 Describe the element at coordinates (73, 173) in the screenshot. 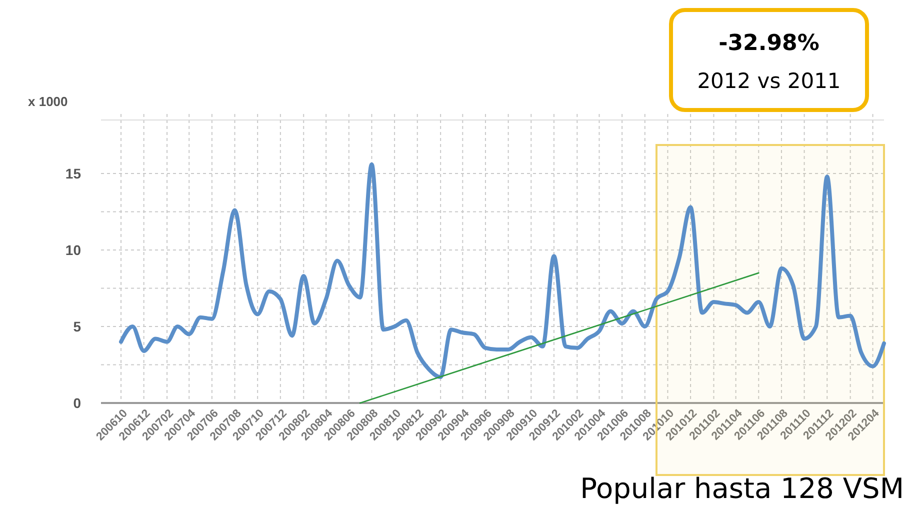

I see `y-tick-label: 15` at that location.